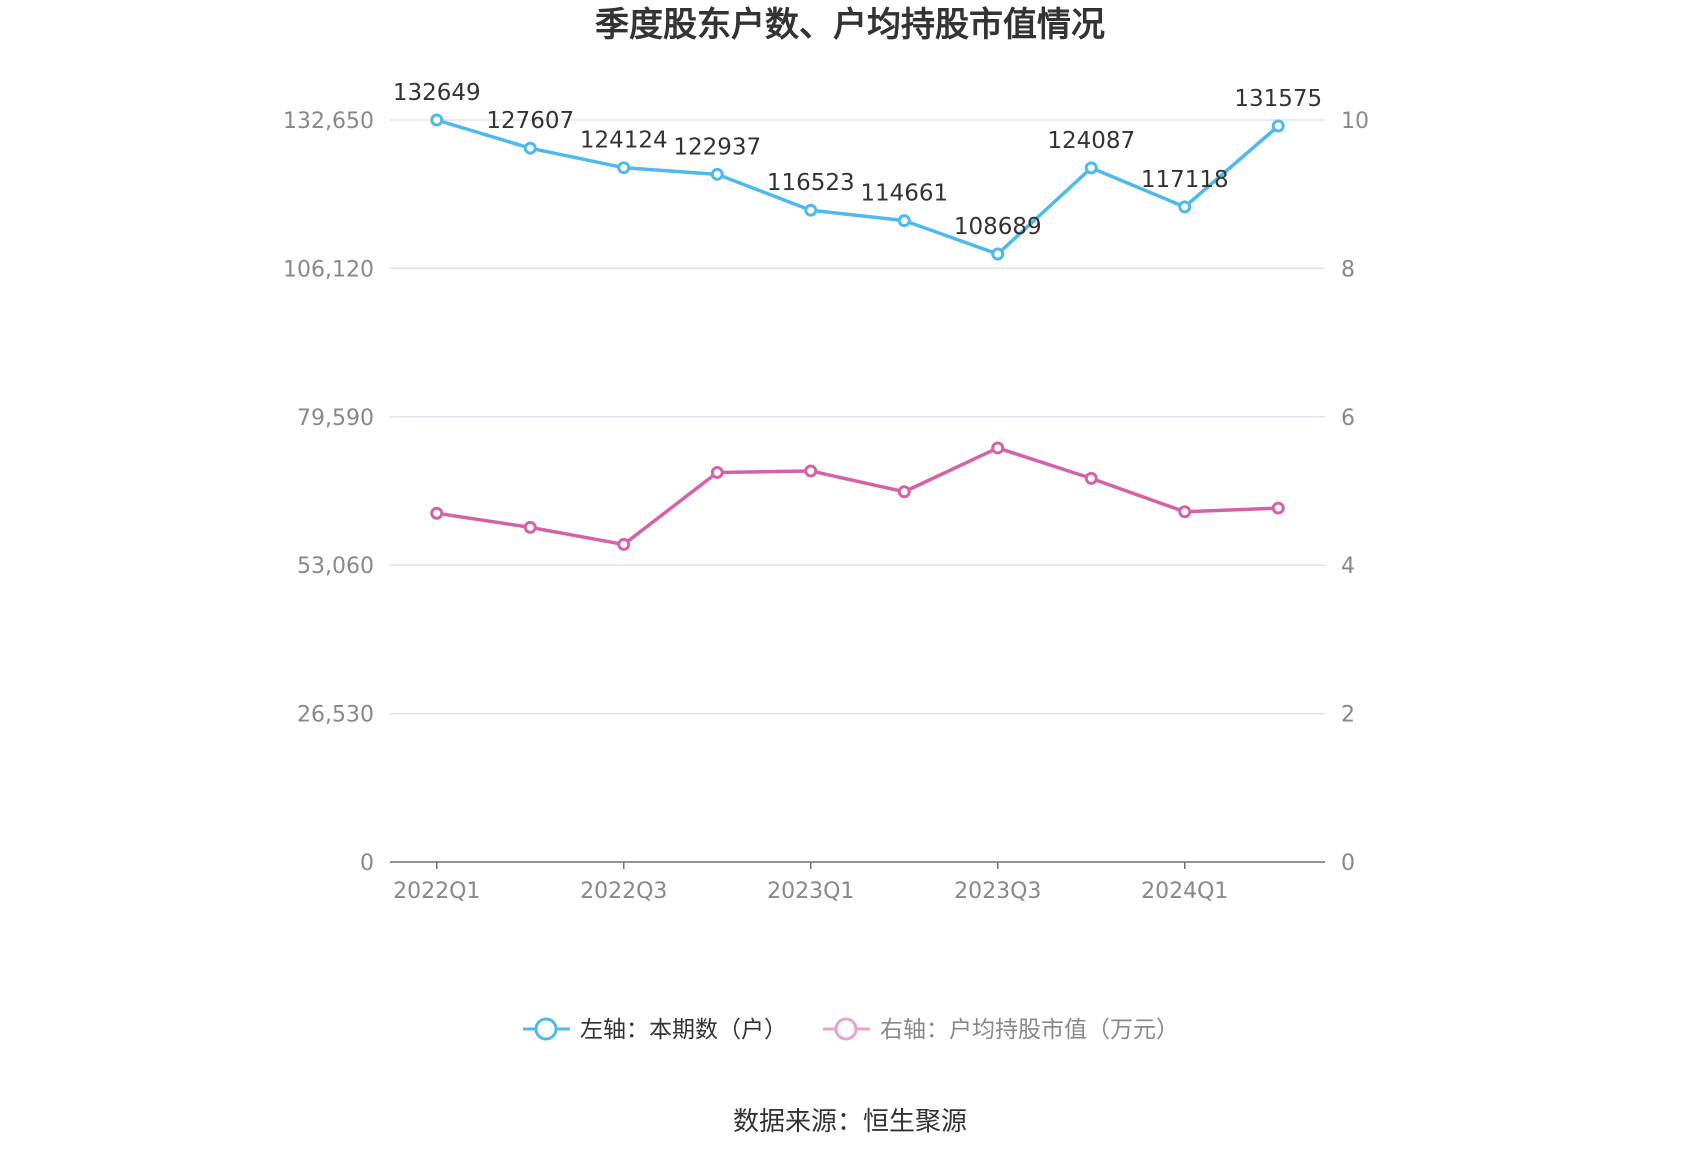 This screenshot has width=1700, height=1150. What do you see at coordinates (367, 863) in the screenshot?
I see `y-left-tick-label: 0` at bounding box center [367, 863].